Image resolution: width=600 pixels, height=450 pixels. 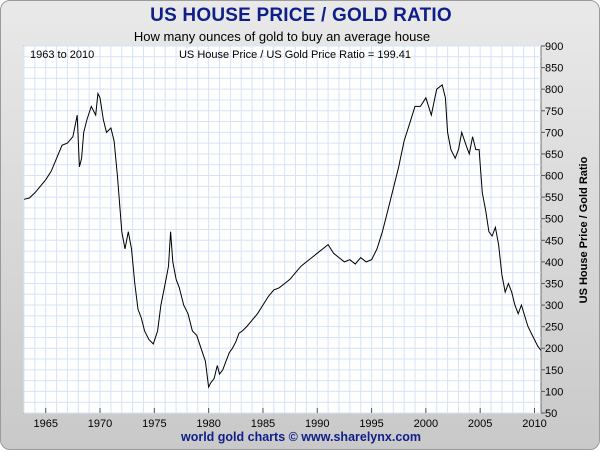 I want to click on x-tick-label: 1970, so click(x=100, y=424).